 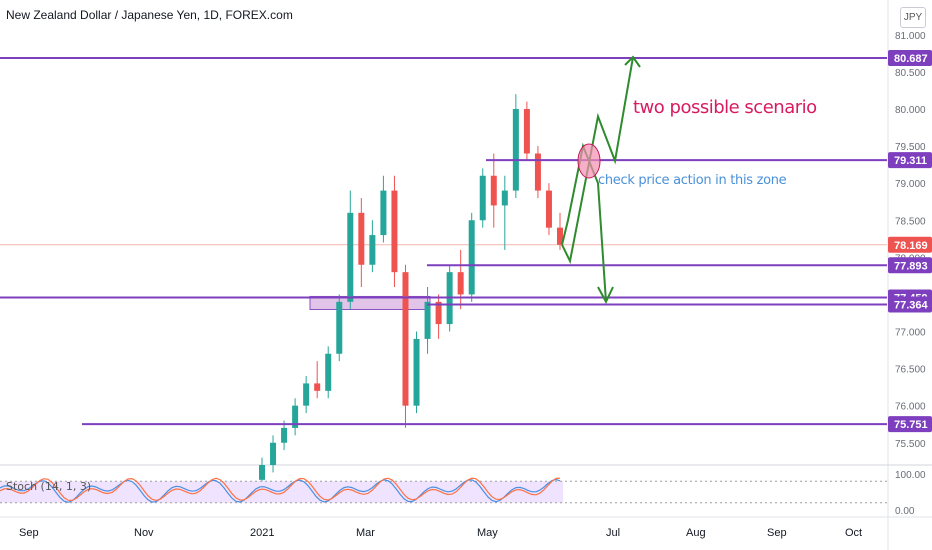 I want to click on price-axis-bg, so click(x=910, y=275).